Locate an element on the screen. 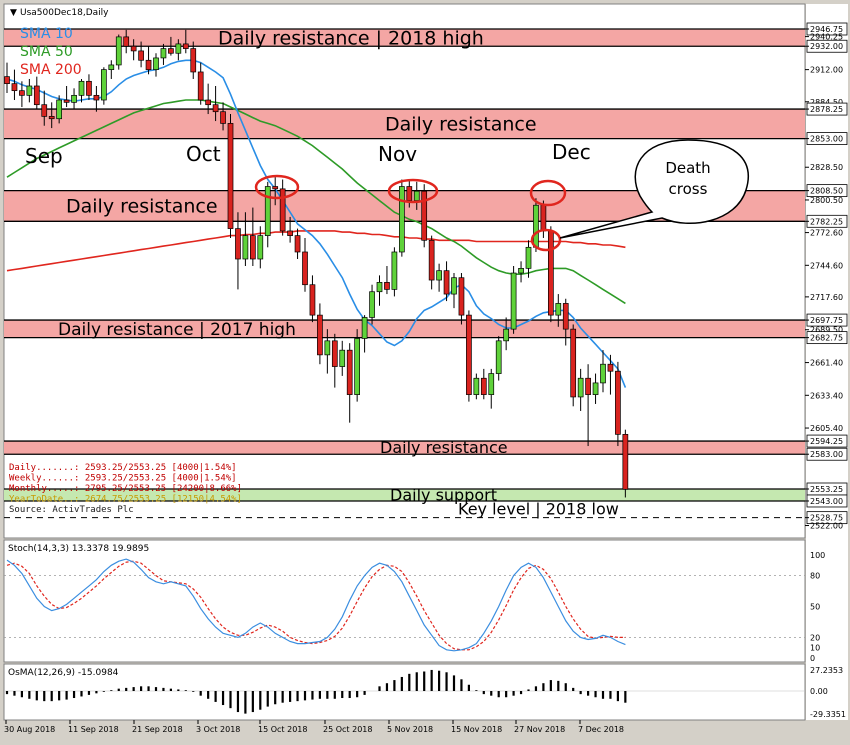 The height and width of the screenshot is (745, 850). zone-label-1: Daily resistance is located at coordinates (461, 124).